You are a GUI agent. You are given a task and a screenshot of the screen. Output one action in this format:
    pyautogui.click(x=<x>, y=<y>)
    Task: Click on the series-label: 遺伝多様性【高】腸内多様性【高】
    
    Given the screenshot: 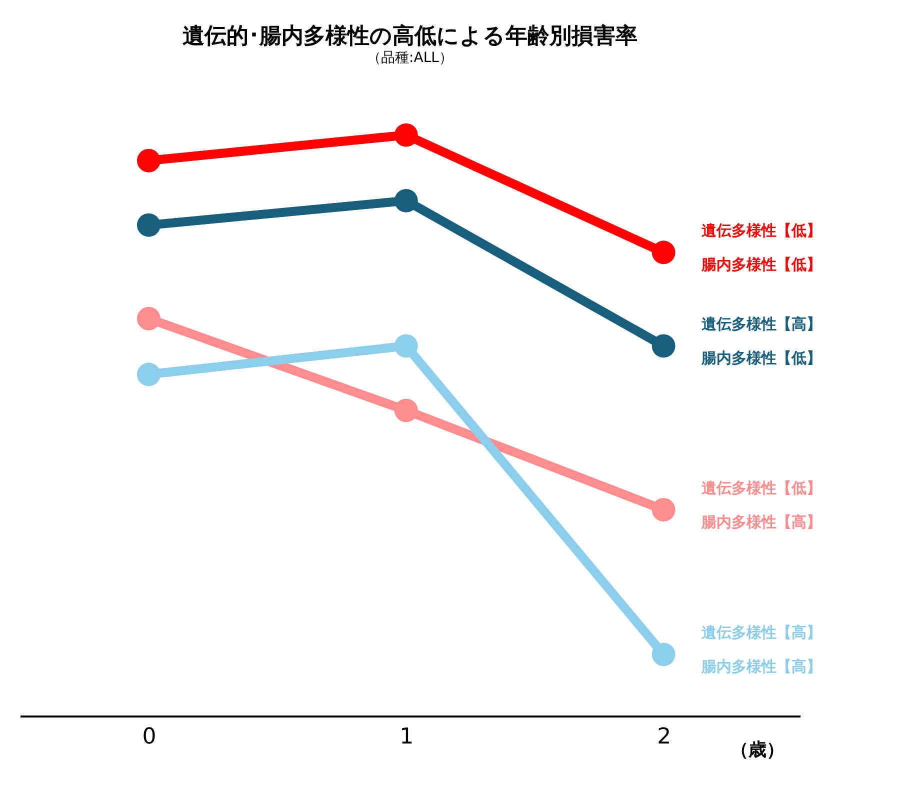 What is the action you would take?
    pyautogui.click(x=761, y=649)
    